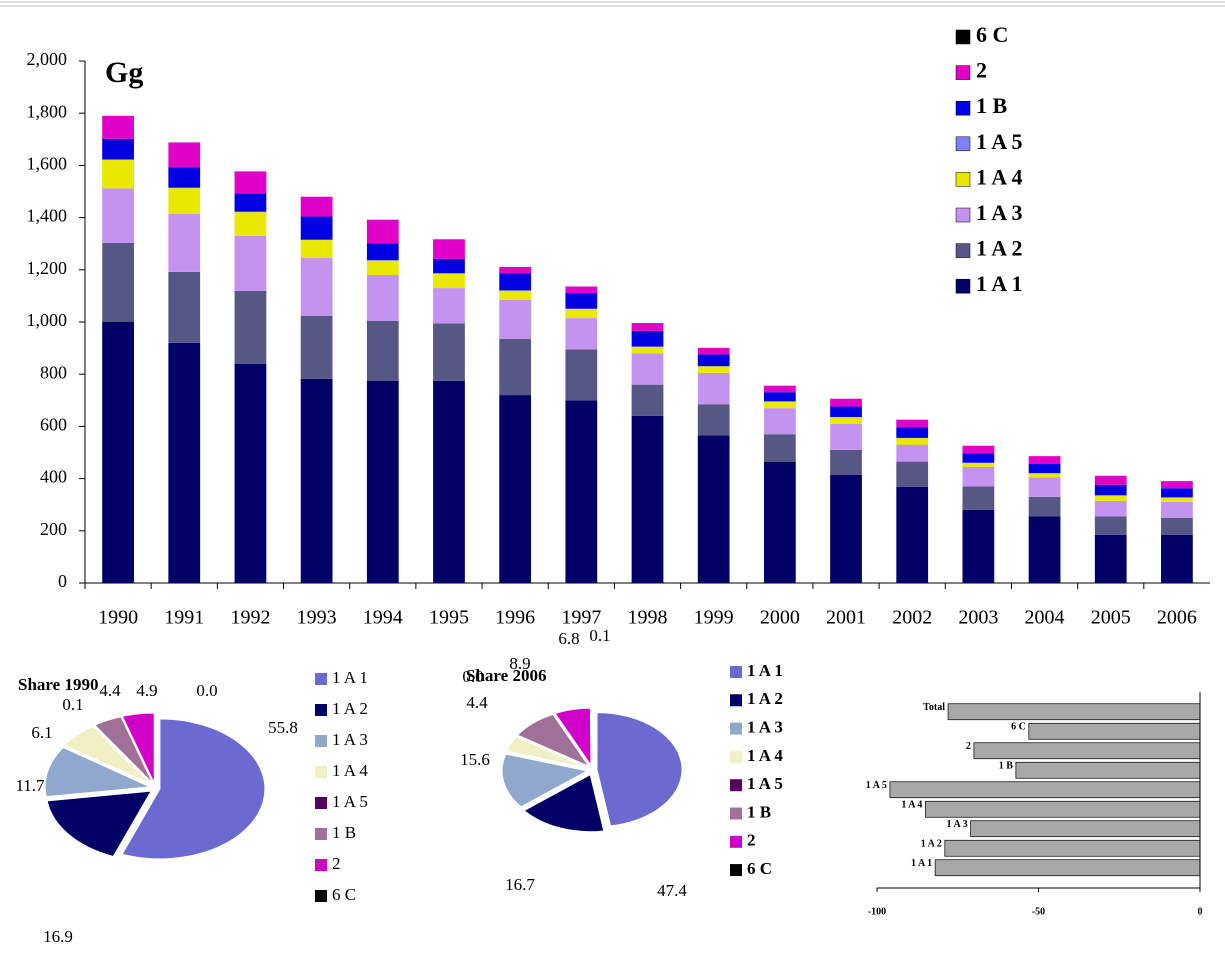 Image resolution: width=1225 pixels, height=962 pixels. Describe the element at coordinates (1038, 911) in the screenshot. I see `x-tick-label: -50` at that location.